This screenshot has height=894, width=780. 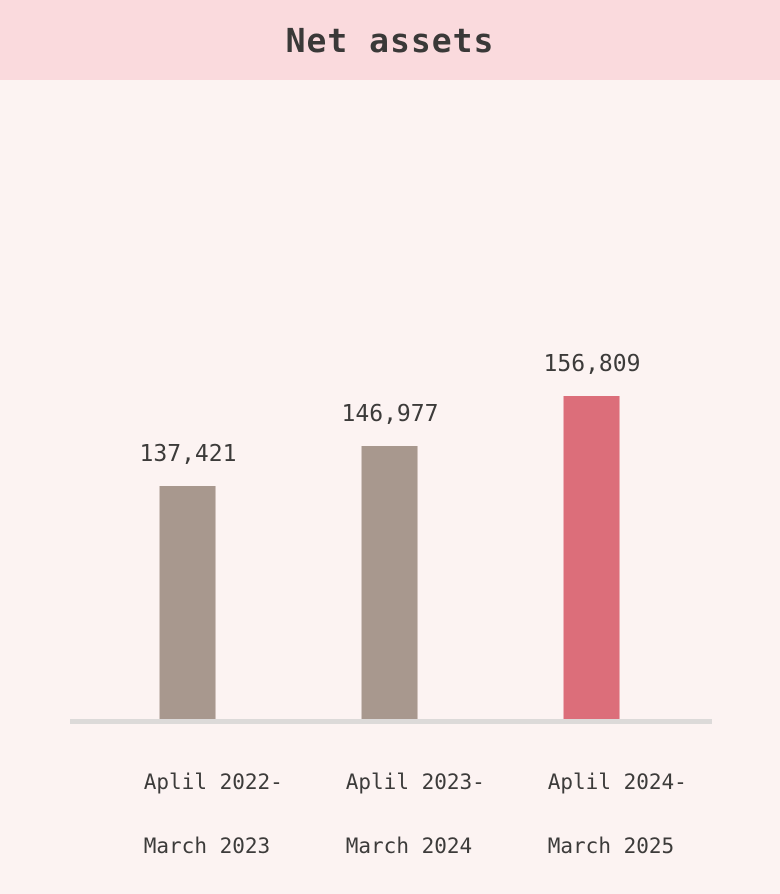 I want to click on bar-value-label: 146,977, so click(x=390, y=414).